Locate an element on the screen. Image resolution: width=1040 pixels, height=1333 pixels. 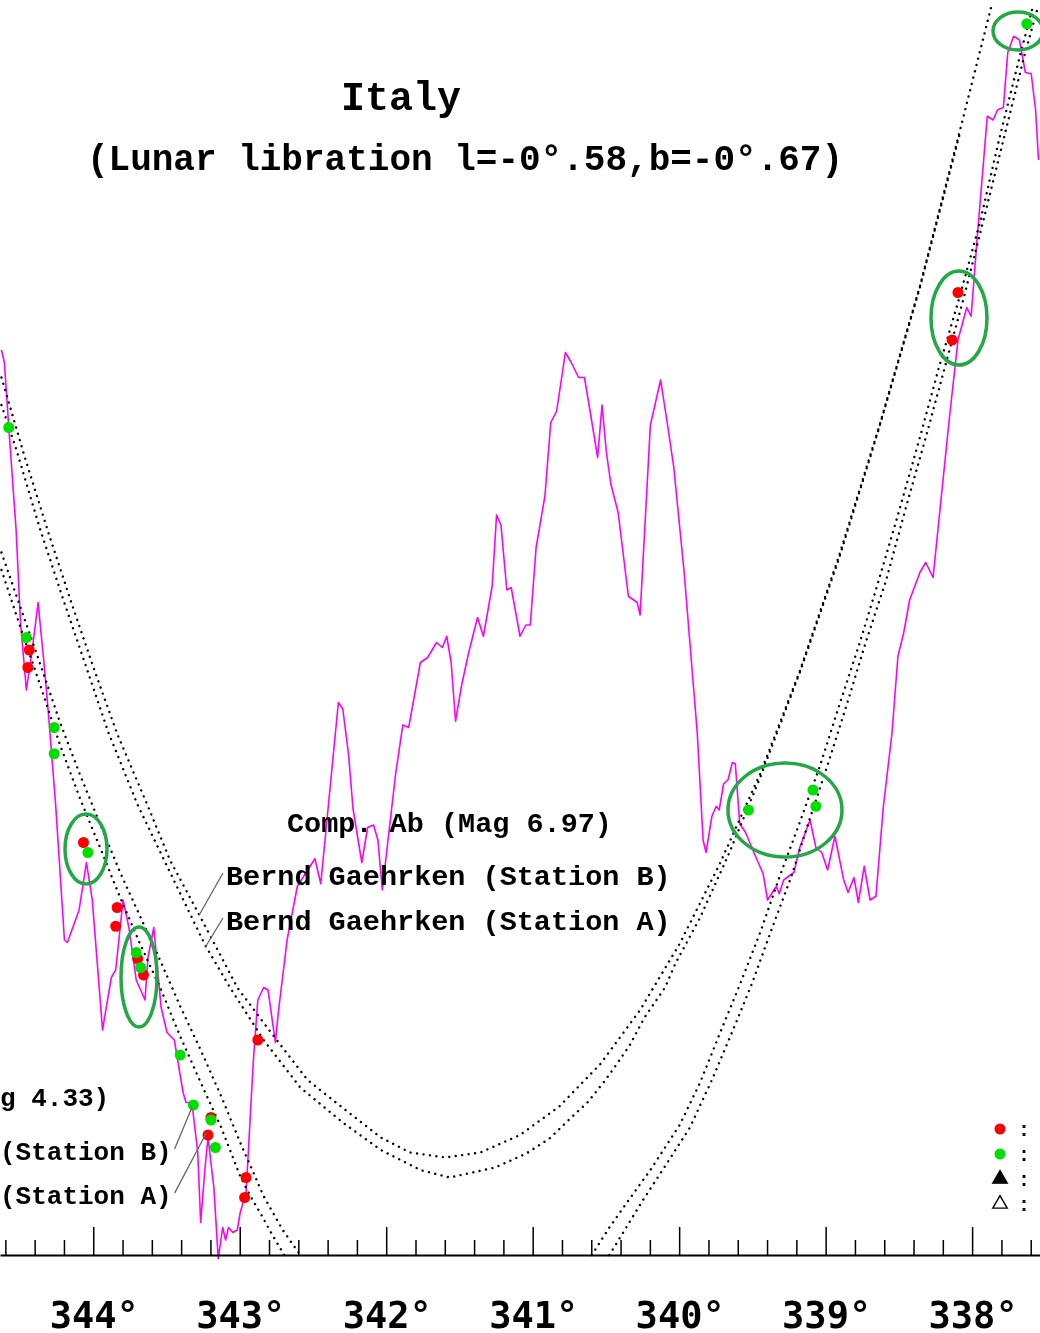
annotation: (Station A) is located at coordinates (86, 1197).